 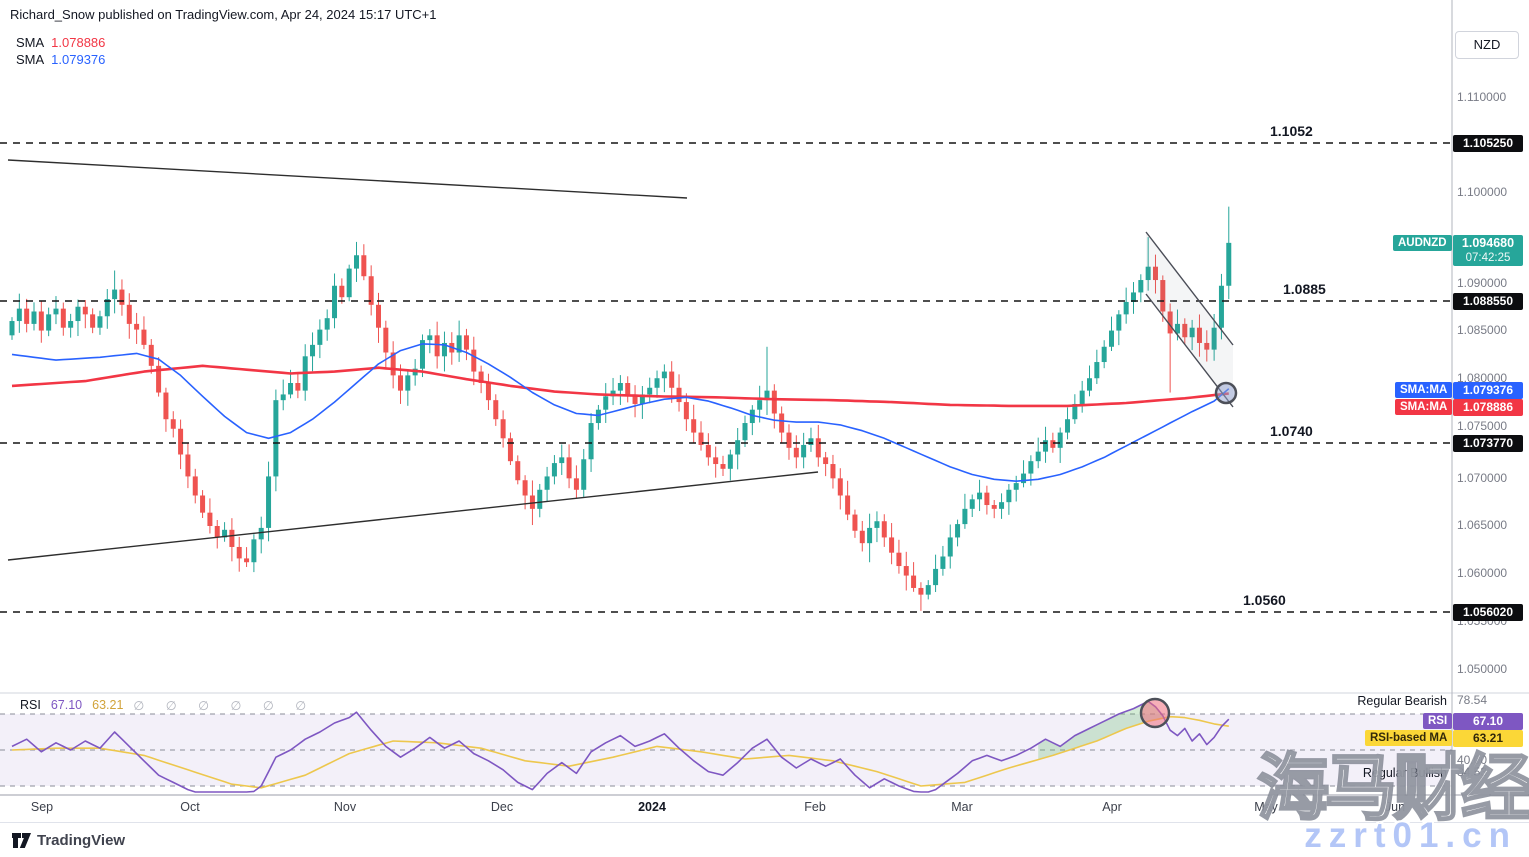 What do you see at coordinates (1472, 700) in the screenshot?
I see `axis-tick: 78.54` at bounding box center [1472, 700].